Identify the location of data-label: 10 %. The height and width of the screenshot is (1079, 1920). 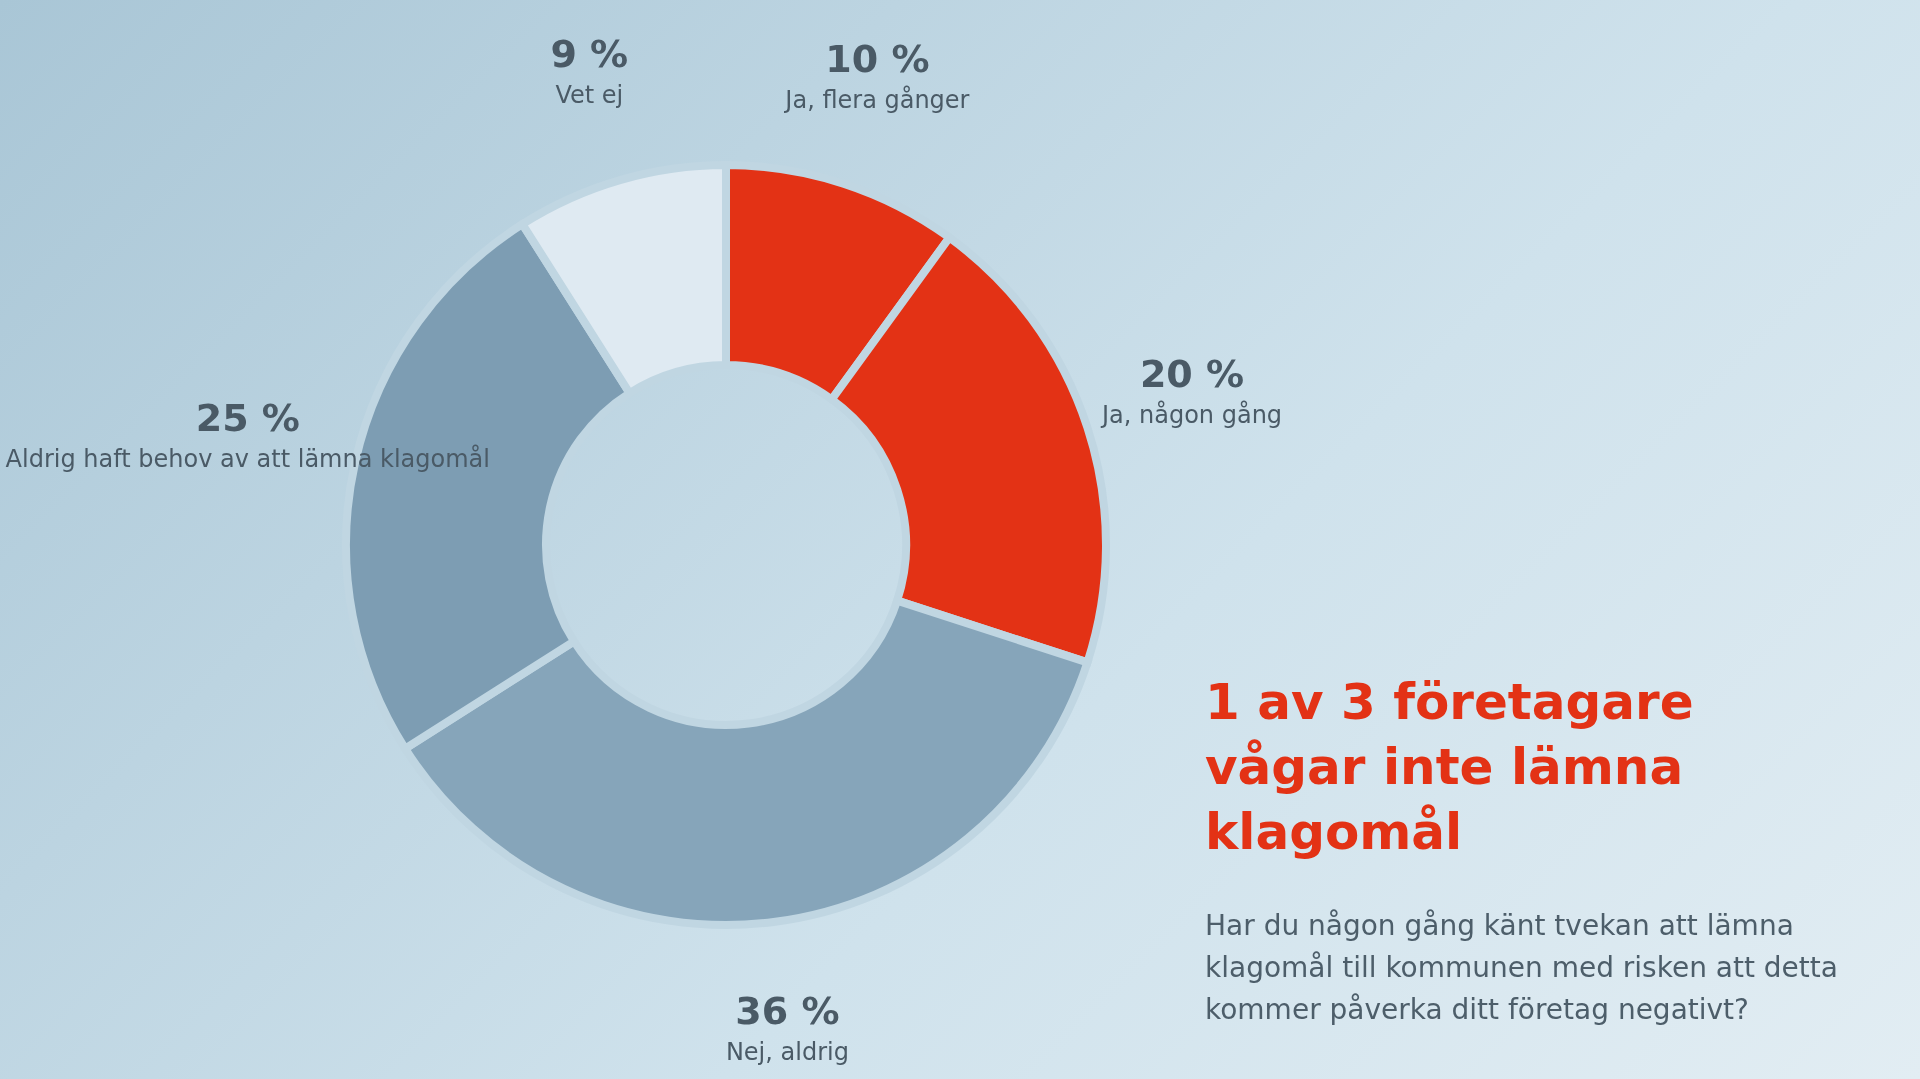
(877, 58).